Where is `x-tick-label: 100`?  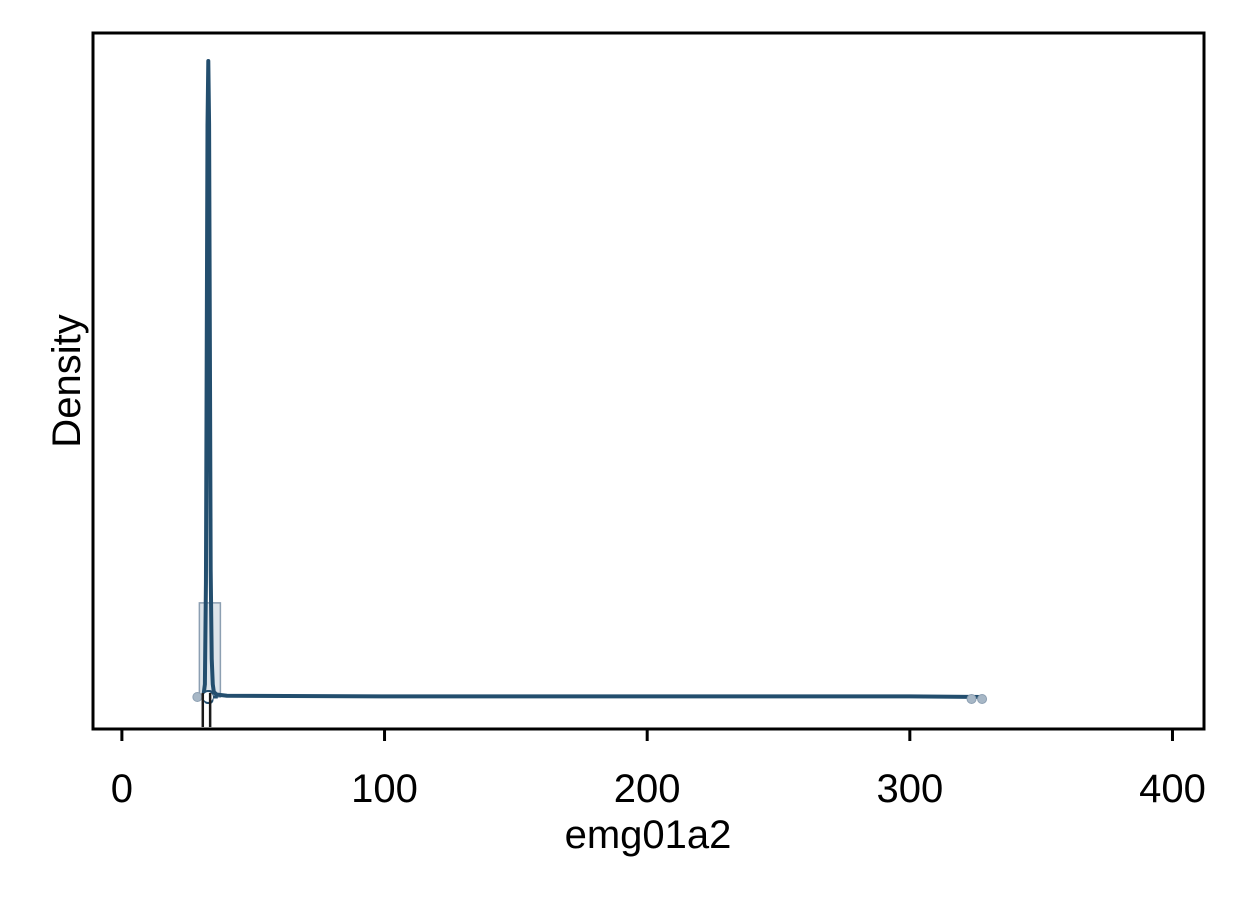
x-tick-label: 100 is located at coordinates (384, 789).